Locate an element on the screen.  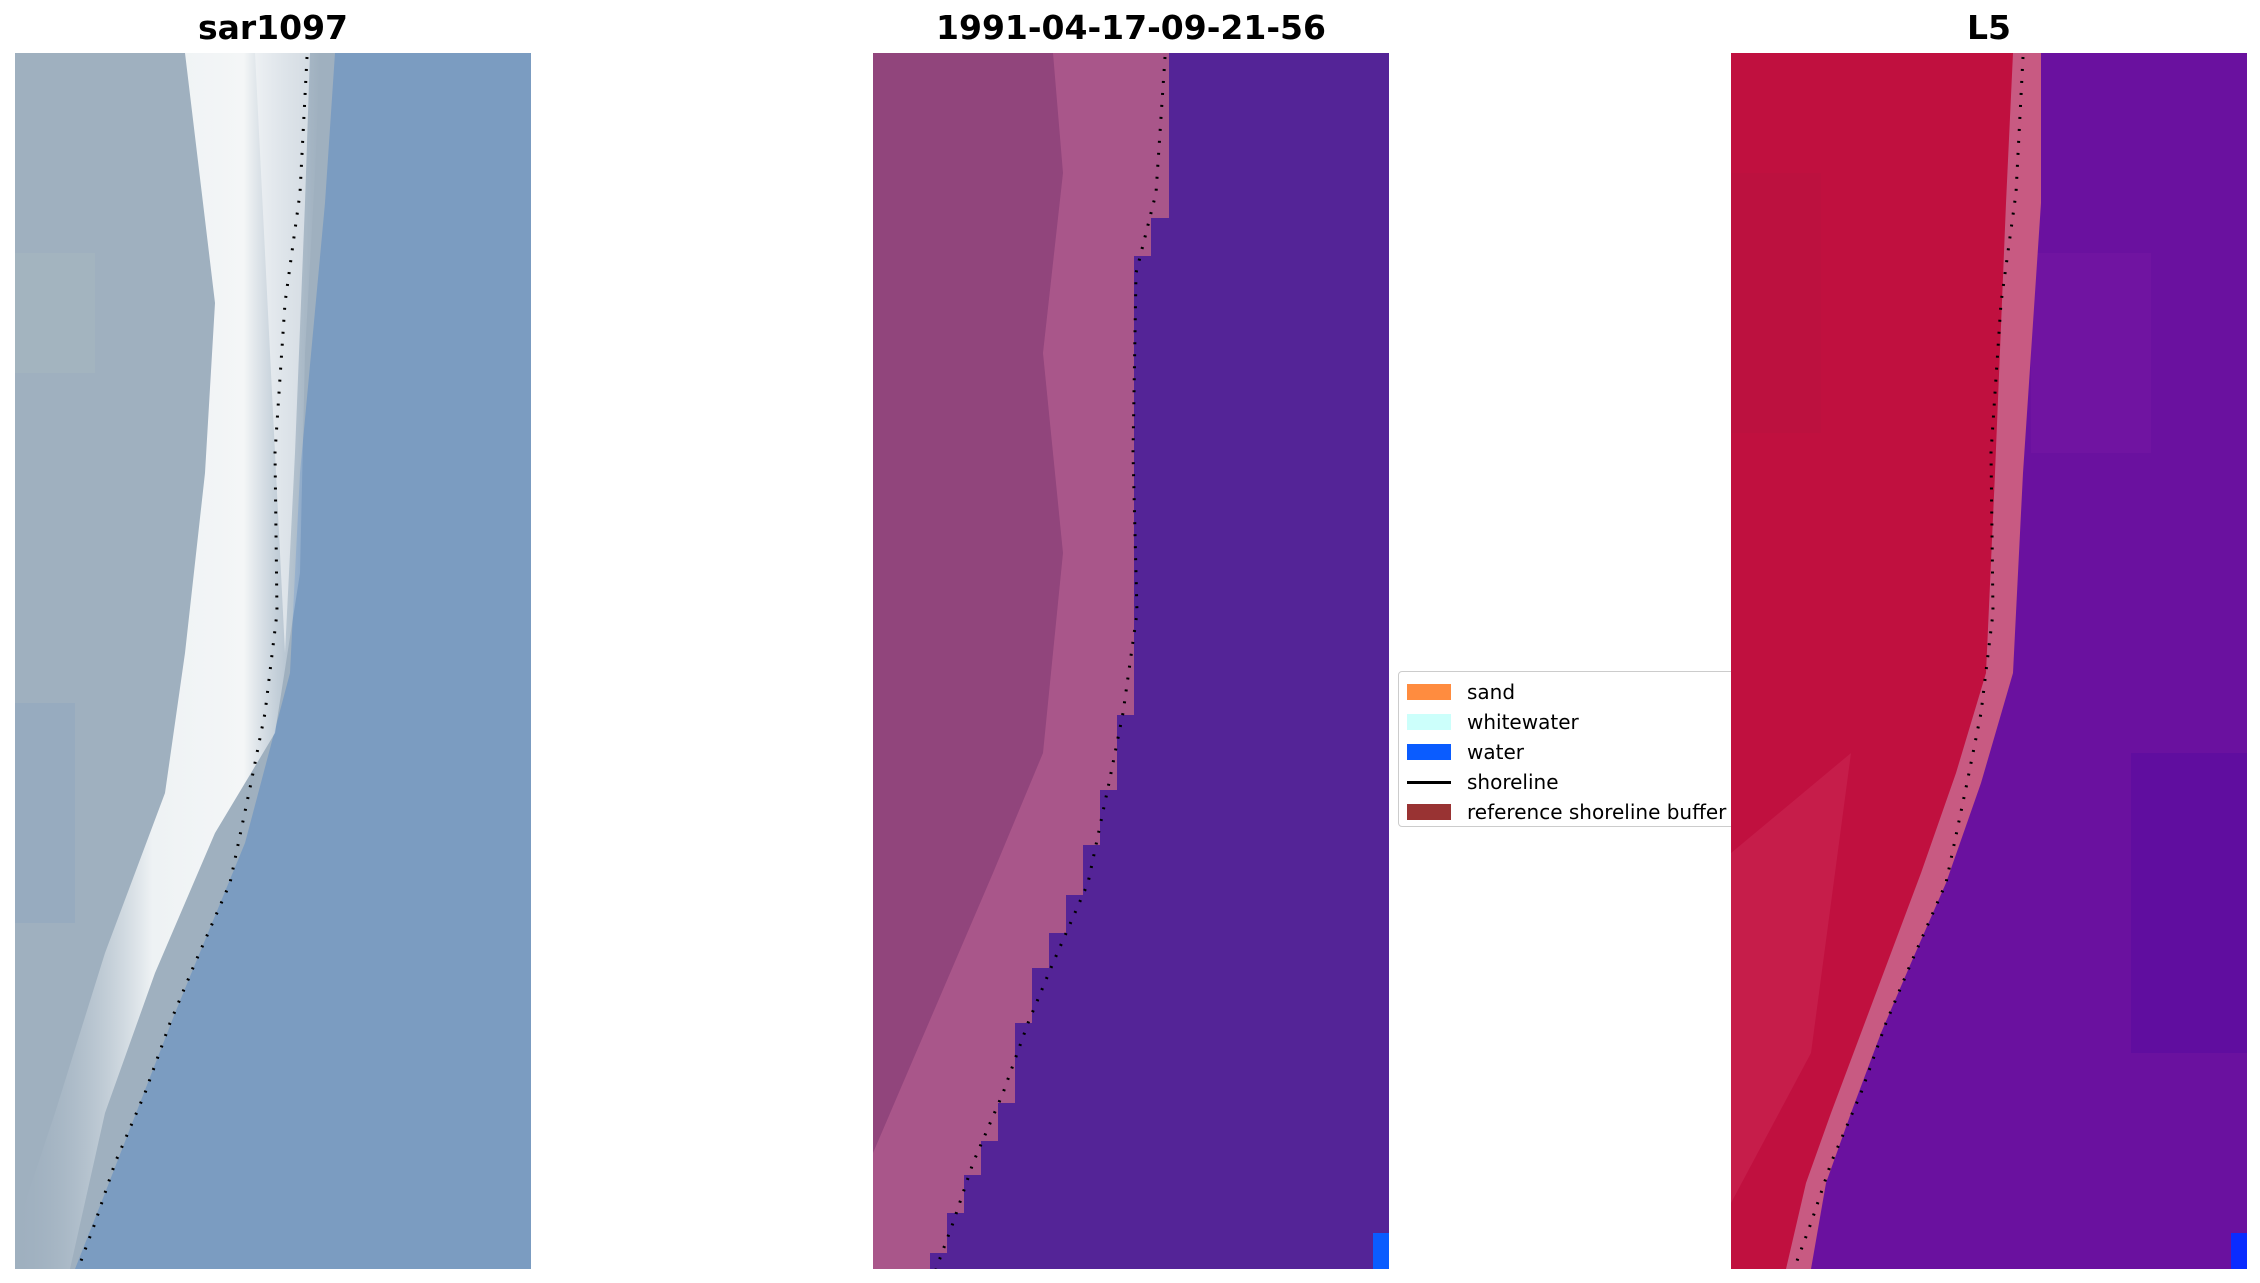
shoreline-rgb is located at coordinates (192, 662).